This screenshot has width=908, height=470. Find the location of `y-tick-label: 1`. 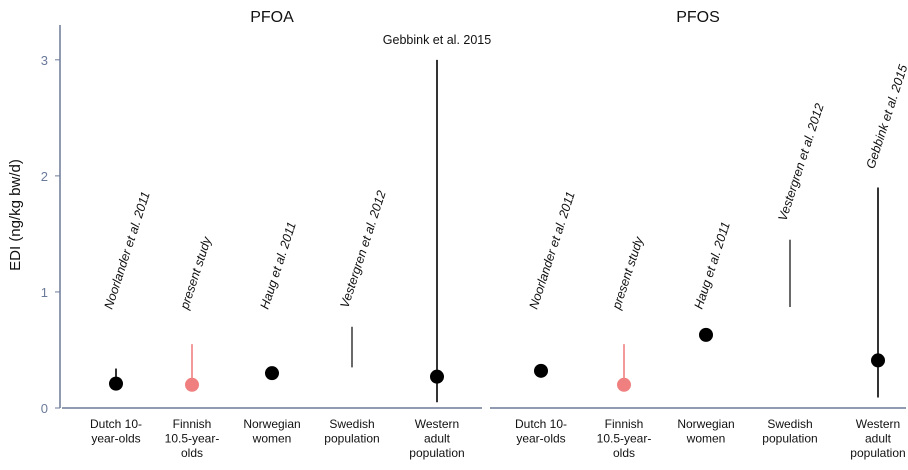

y-tick-label: 1 is located at coordinates (44, 292).